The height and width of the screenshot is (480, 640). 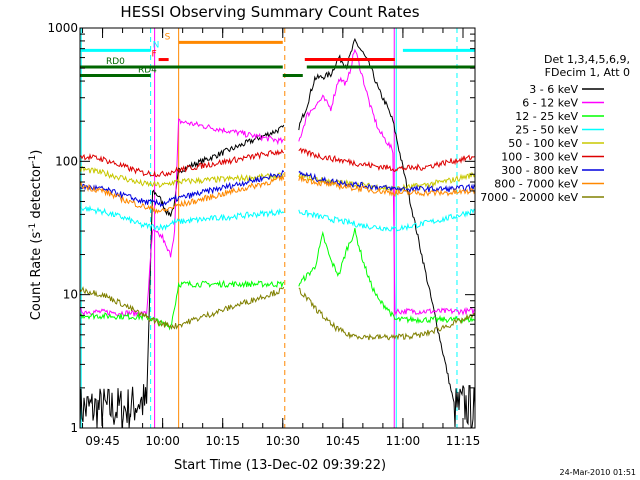 What do you see at coordinates (162, 441) in the screenshot?
I see `x-tick-label-10-00: 10:00` at bounding box center [162, 441].